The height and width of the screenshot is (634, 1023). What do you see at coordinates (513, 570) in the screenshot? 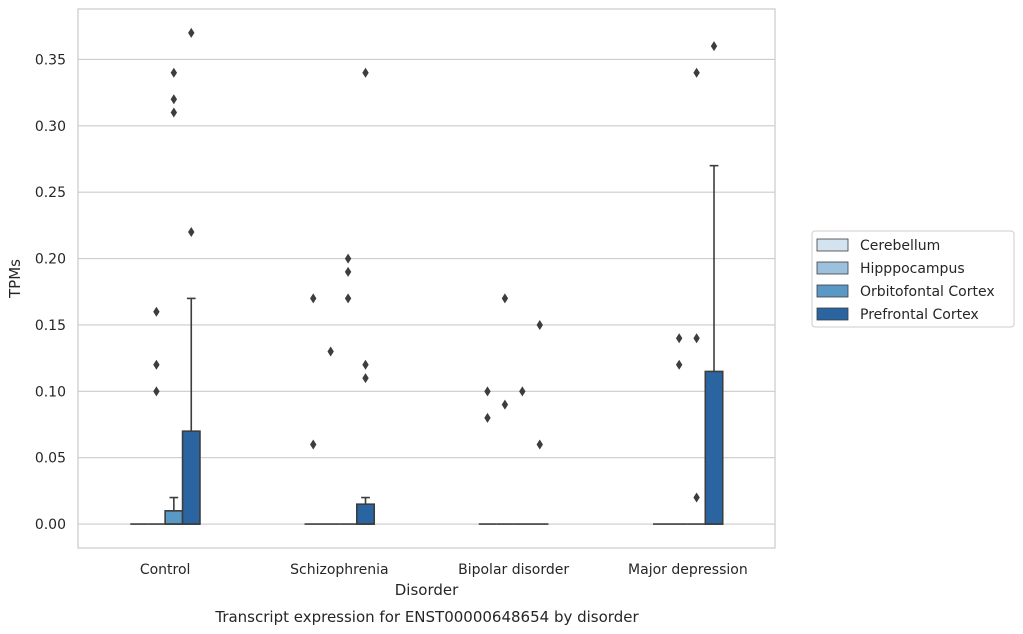
I see `x-tick-label: Bipolar disorder` at bounding box center [513, 570].